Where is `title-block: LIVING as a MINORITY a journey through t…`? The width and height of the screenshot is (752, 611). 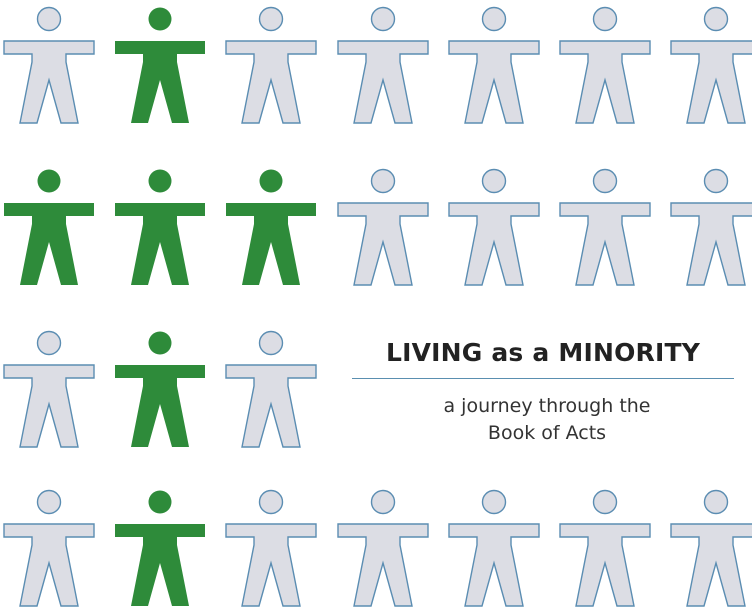 title-block: LIVING as a MINORITY a journey through t… is located at coordinates (543, 391).